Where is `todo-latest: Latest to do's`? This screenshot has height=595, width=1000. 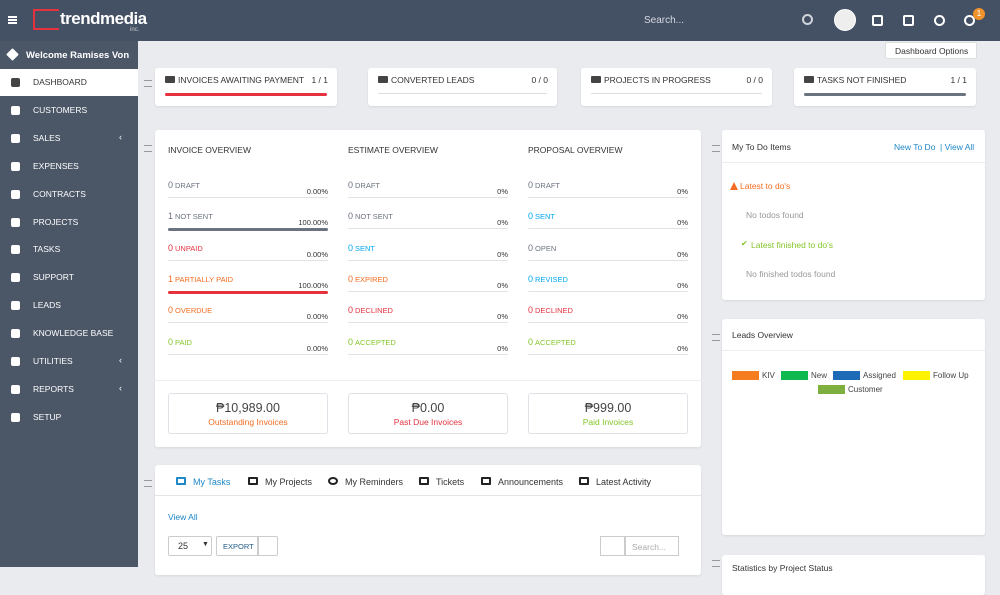
todo-latest: Latest to do's is located at coordinates (765, 186).